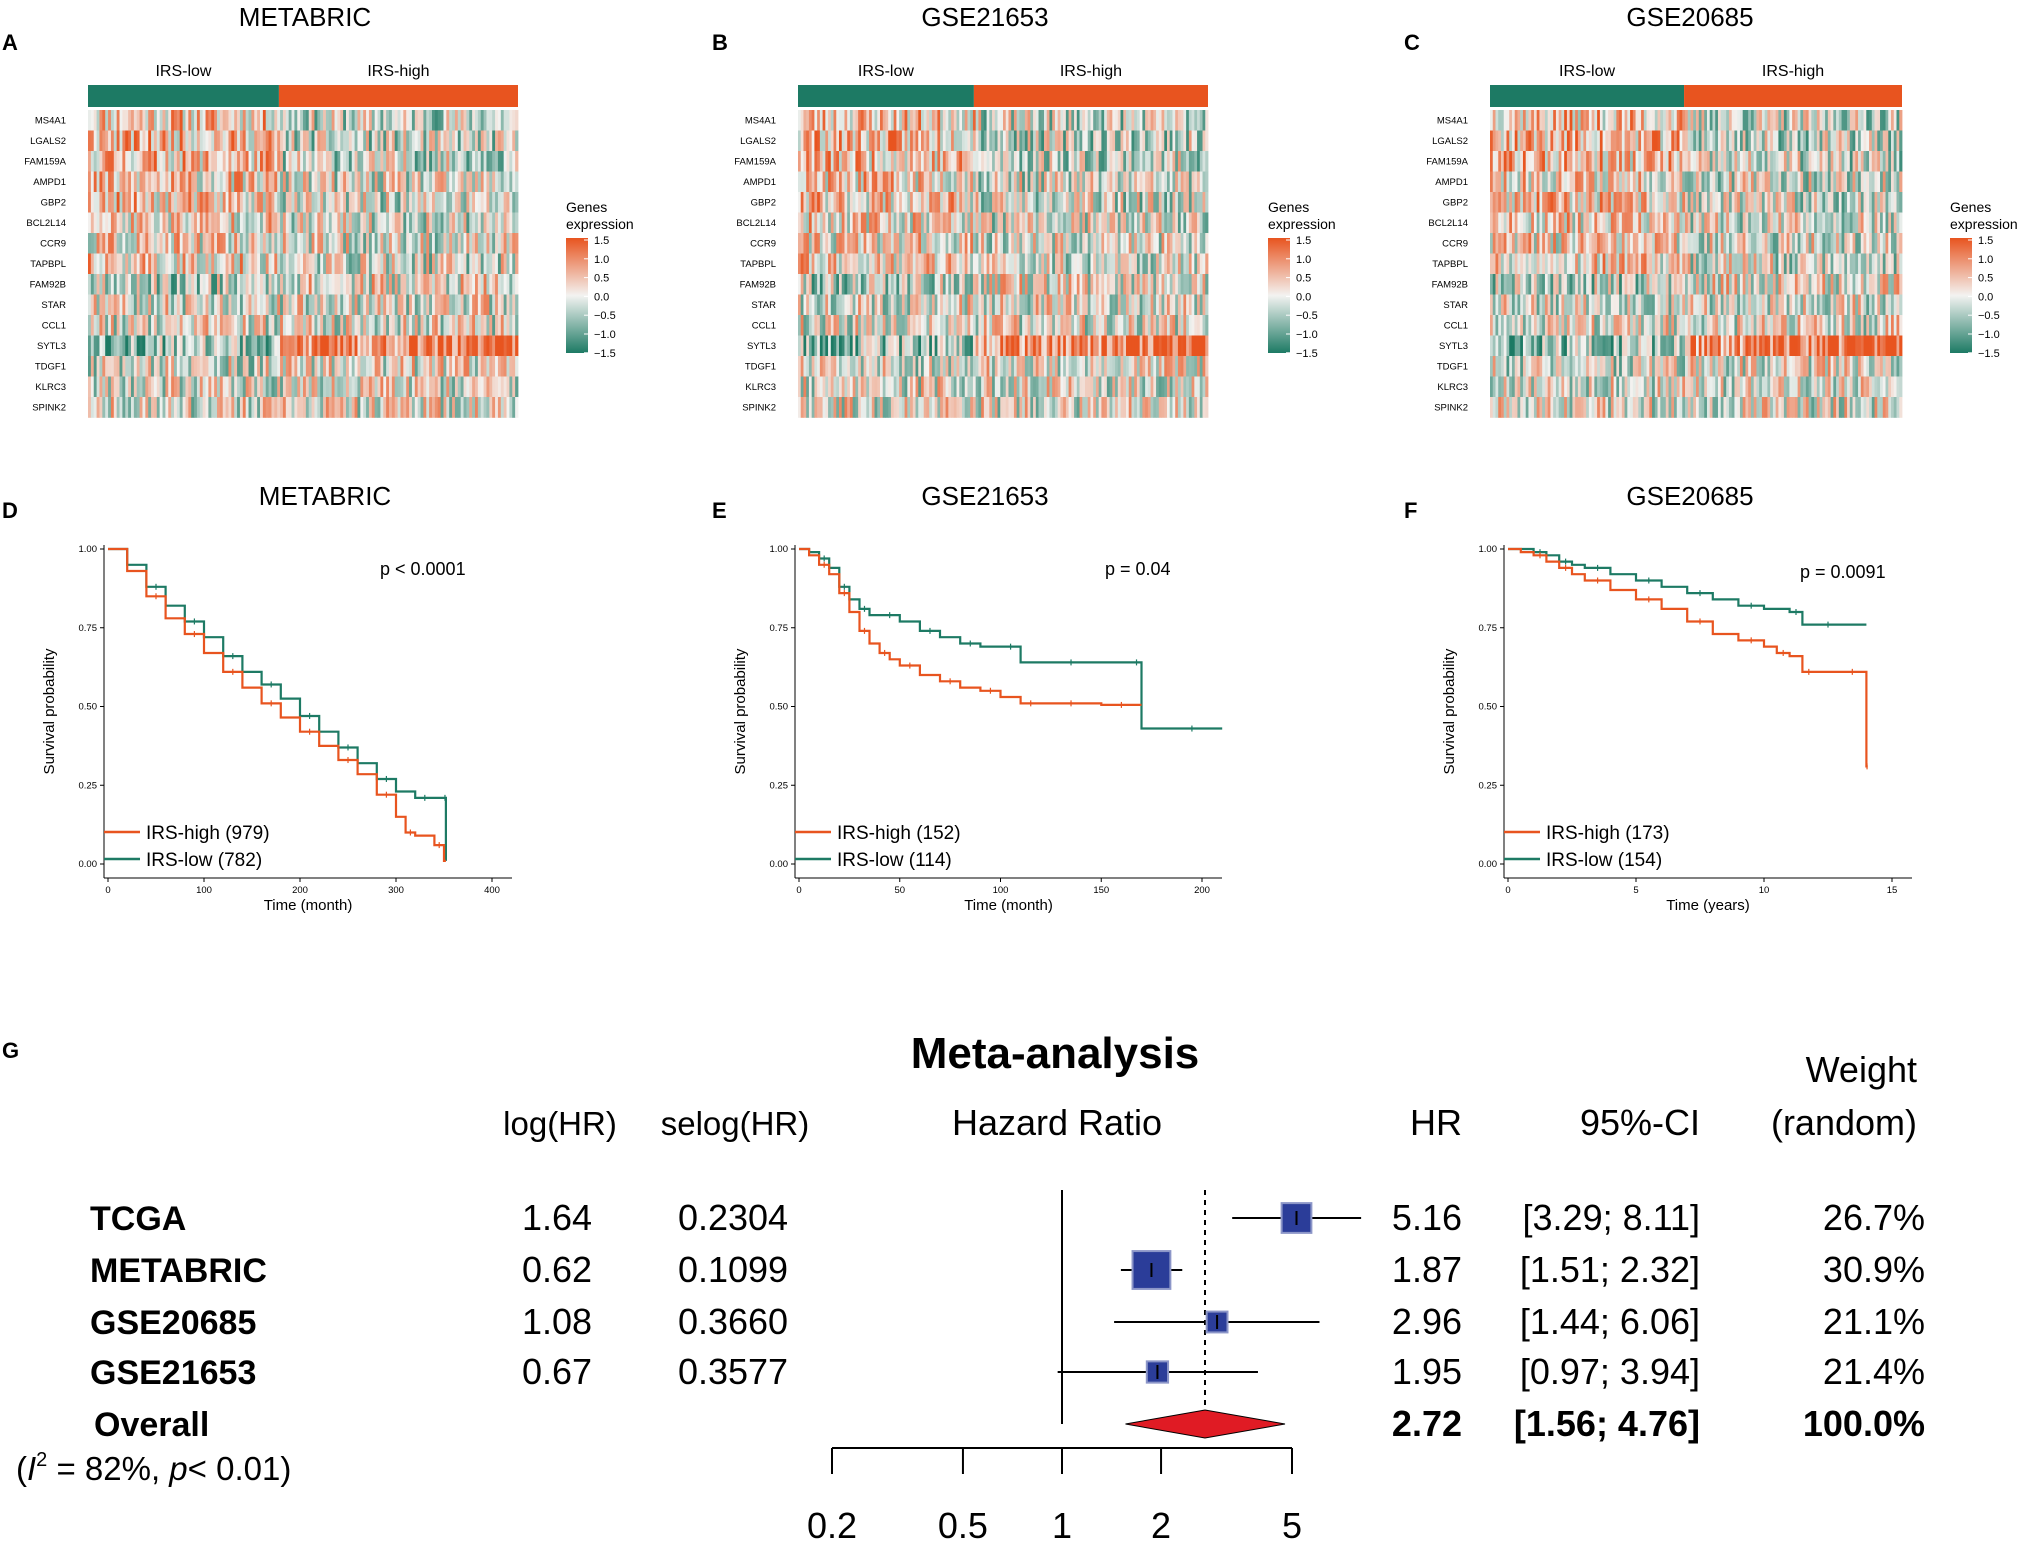 The height and width of the screenshot is (1541, 2027). Describe the element at coordinates (492, 890) in the screenshot. I see `x-tick-label: 400` at that location.